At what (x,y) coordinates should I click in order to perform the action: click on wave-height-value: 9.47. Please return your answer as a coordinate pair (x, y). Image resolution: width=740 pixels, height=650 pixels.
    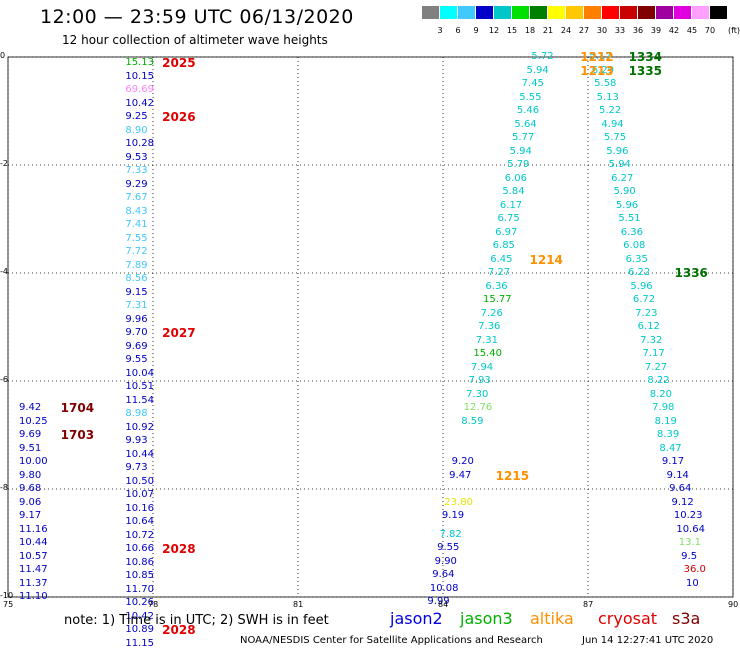
    Looking at the image, I should click on (460, 475).